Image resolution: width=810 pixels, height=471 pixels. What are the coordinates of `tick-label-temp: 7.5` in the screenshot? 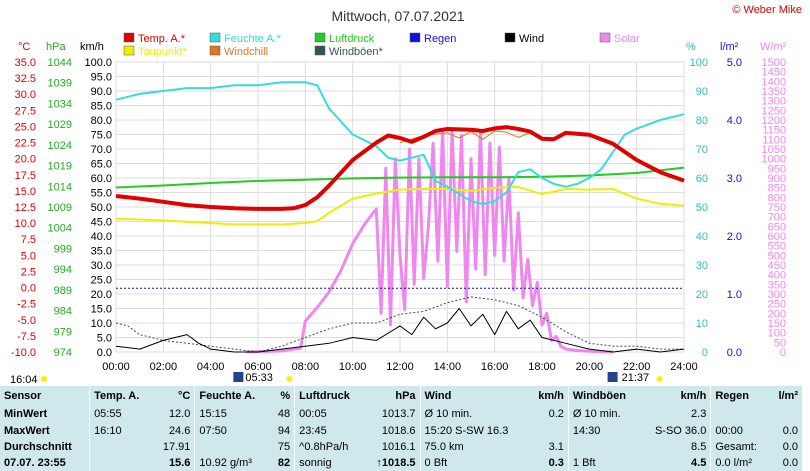 It's located at (28, 240).